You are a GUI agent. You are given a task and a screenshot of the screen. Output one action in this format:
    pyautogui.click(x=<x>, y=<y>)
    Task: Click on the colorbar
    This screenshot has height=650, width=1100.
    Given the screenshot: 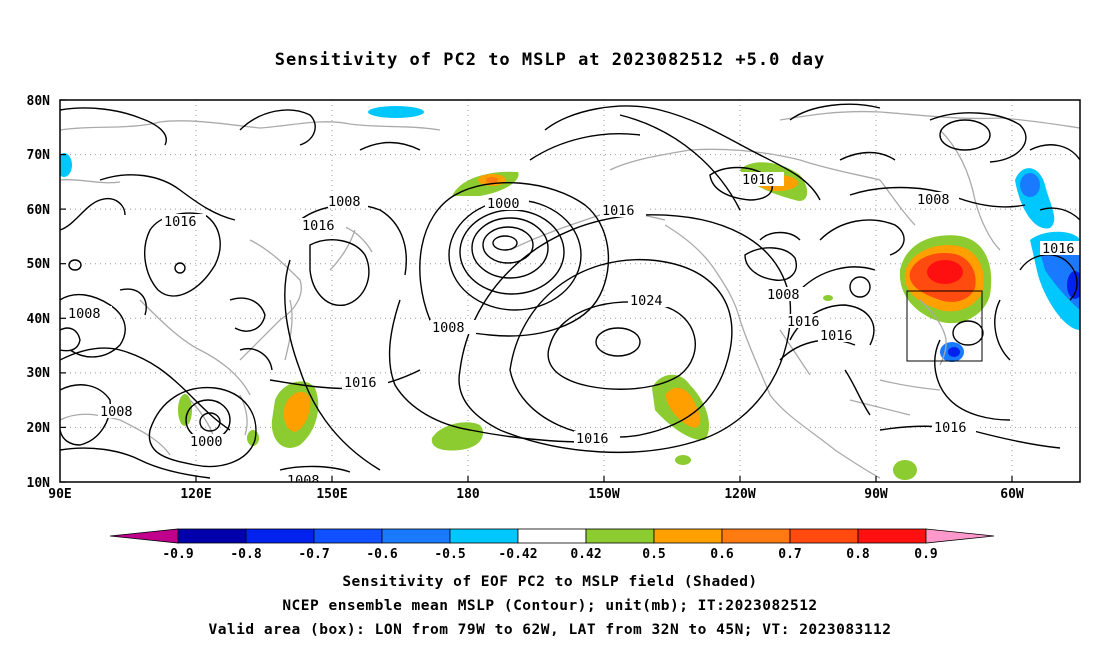 What is the action you would take?
    pyautogui.click(x=552, y=536)
    